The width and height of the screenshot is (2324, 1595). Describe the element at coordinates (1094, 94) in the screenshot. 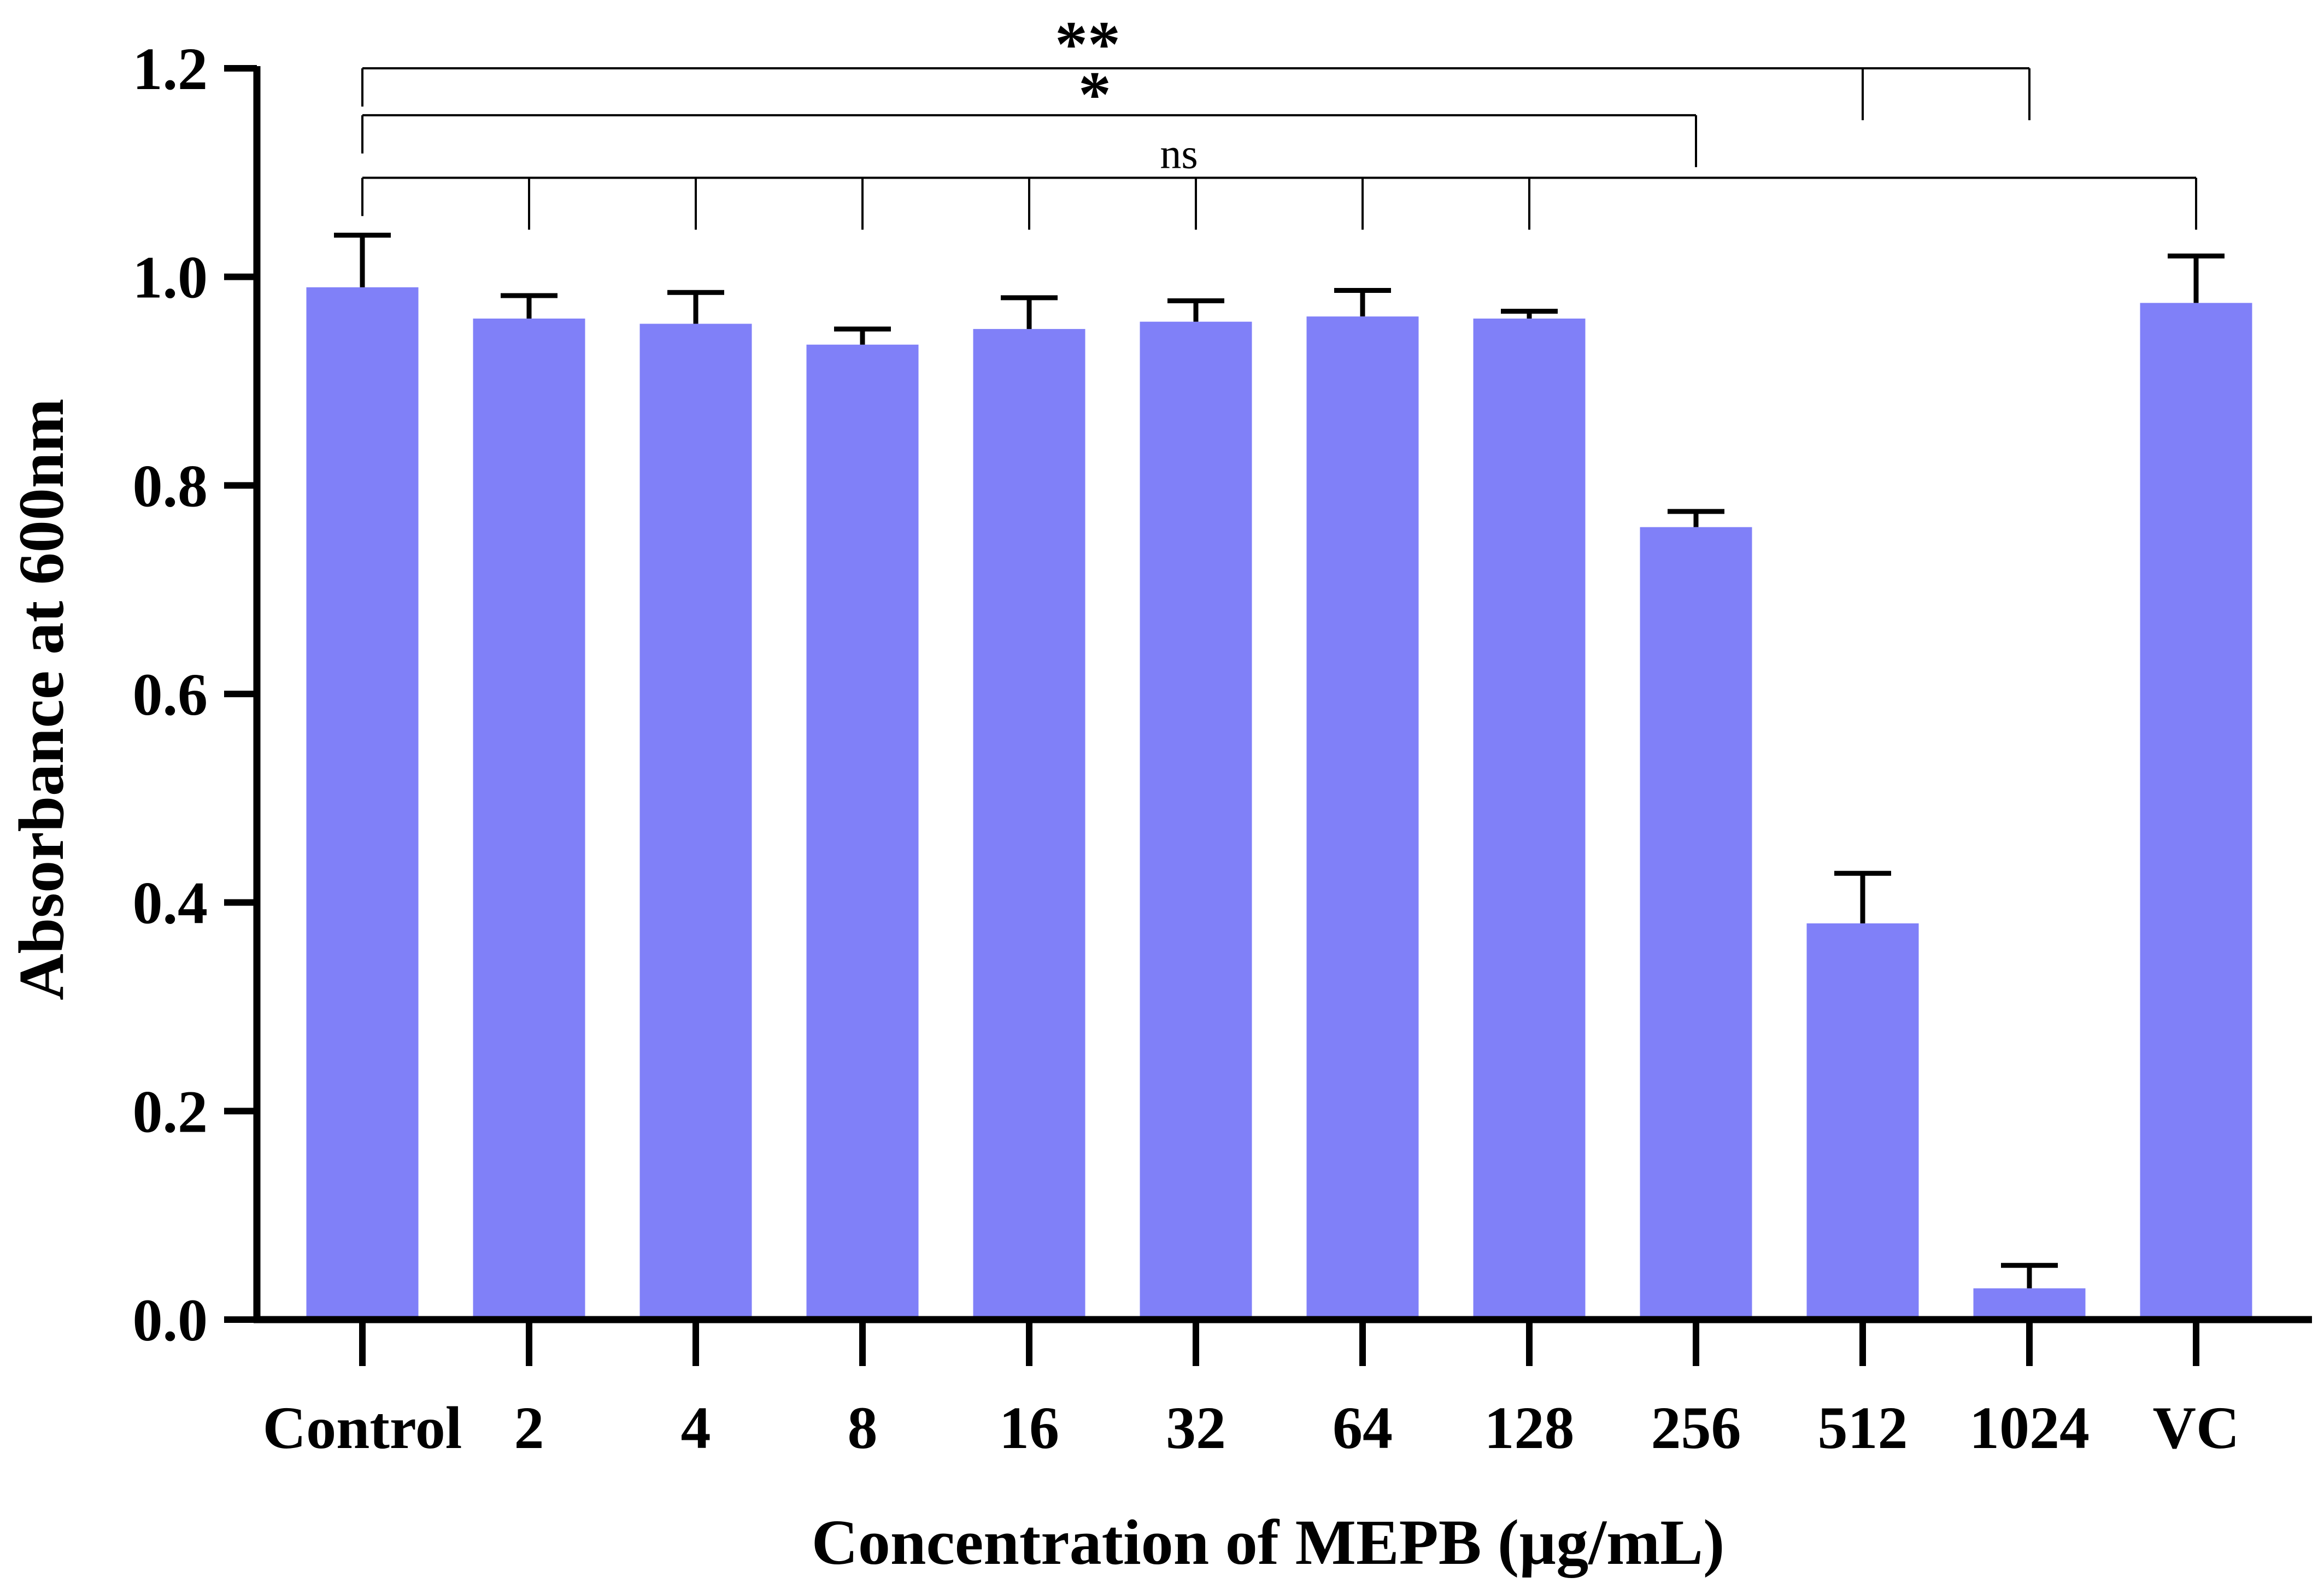

I see `sig-label-star: *` at that location.